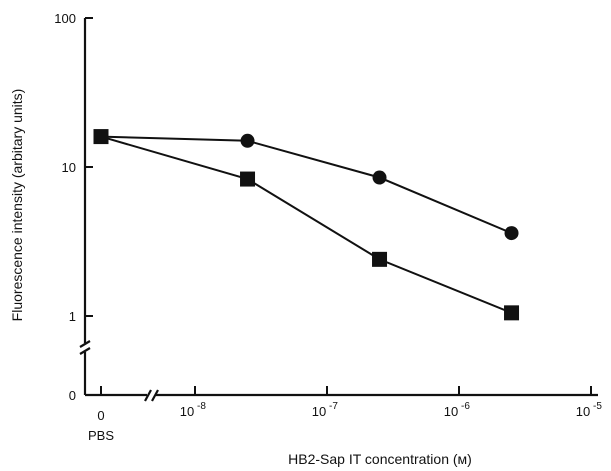 The height and width of the screenshot is (471, 611). What do you see at coordinates (72, 316) in the screenshot?
I see `y-tick-label: 1` at bounding box center [72, 316].